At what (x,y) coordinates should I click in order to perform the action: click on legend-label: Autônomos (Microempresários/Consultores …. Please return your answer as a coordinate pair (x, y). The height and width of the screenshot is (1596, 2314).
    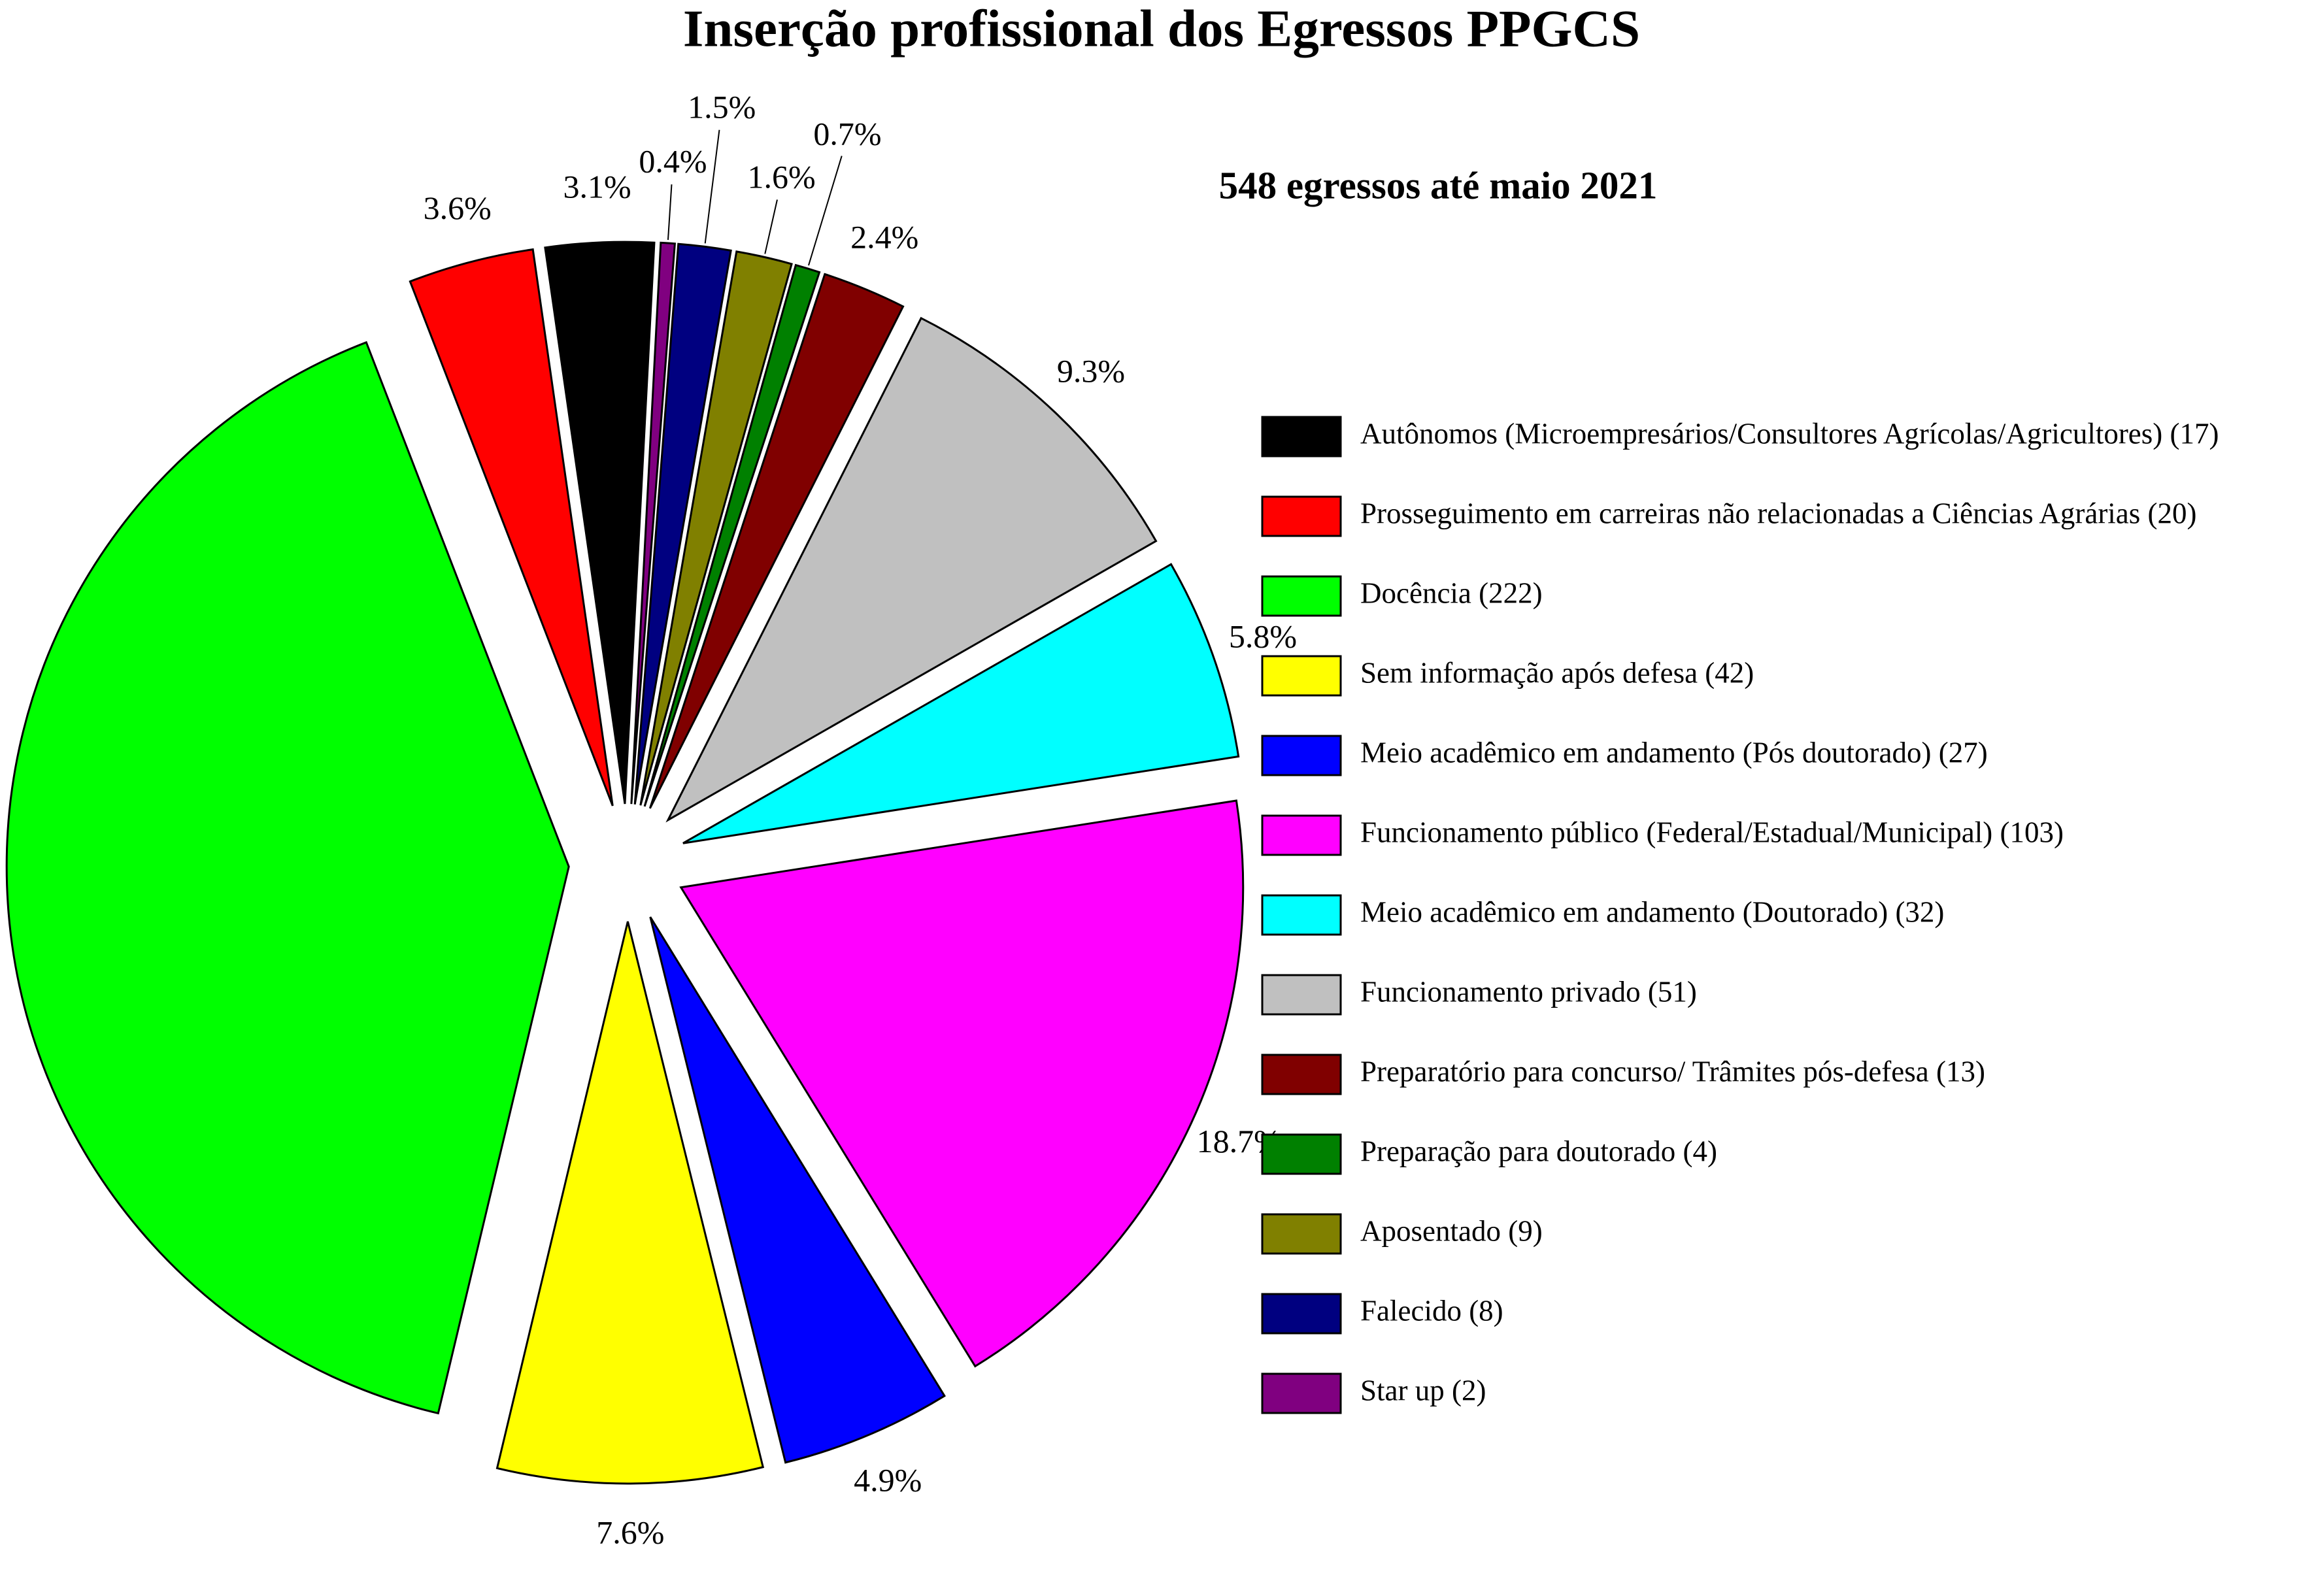
    Looking at the image, I should click on (1789, 433).